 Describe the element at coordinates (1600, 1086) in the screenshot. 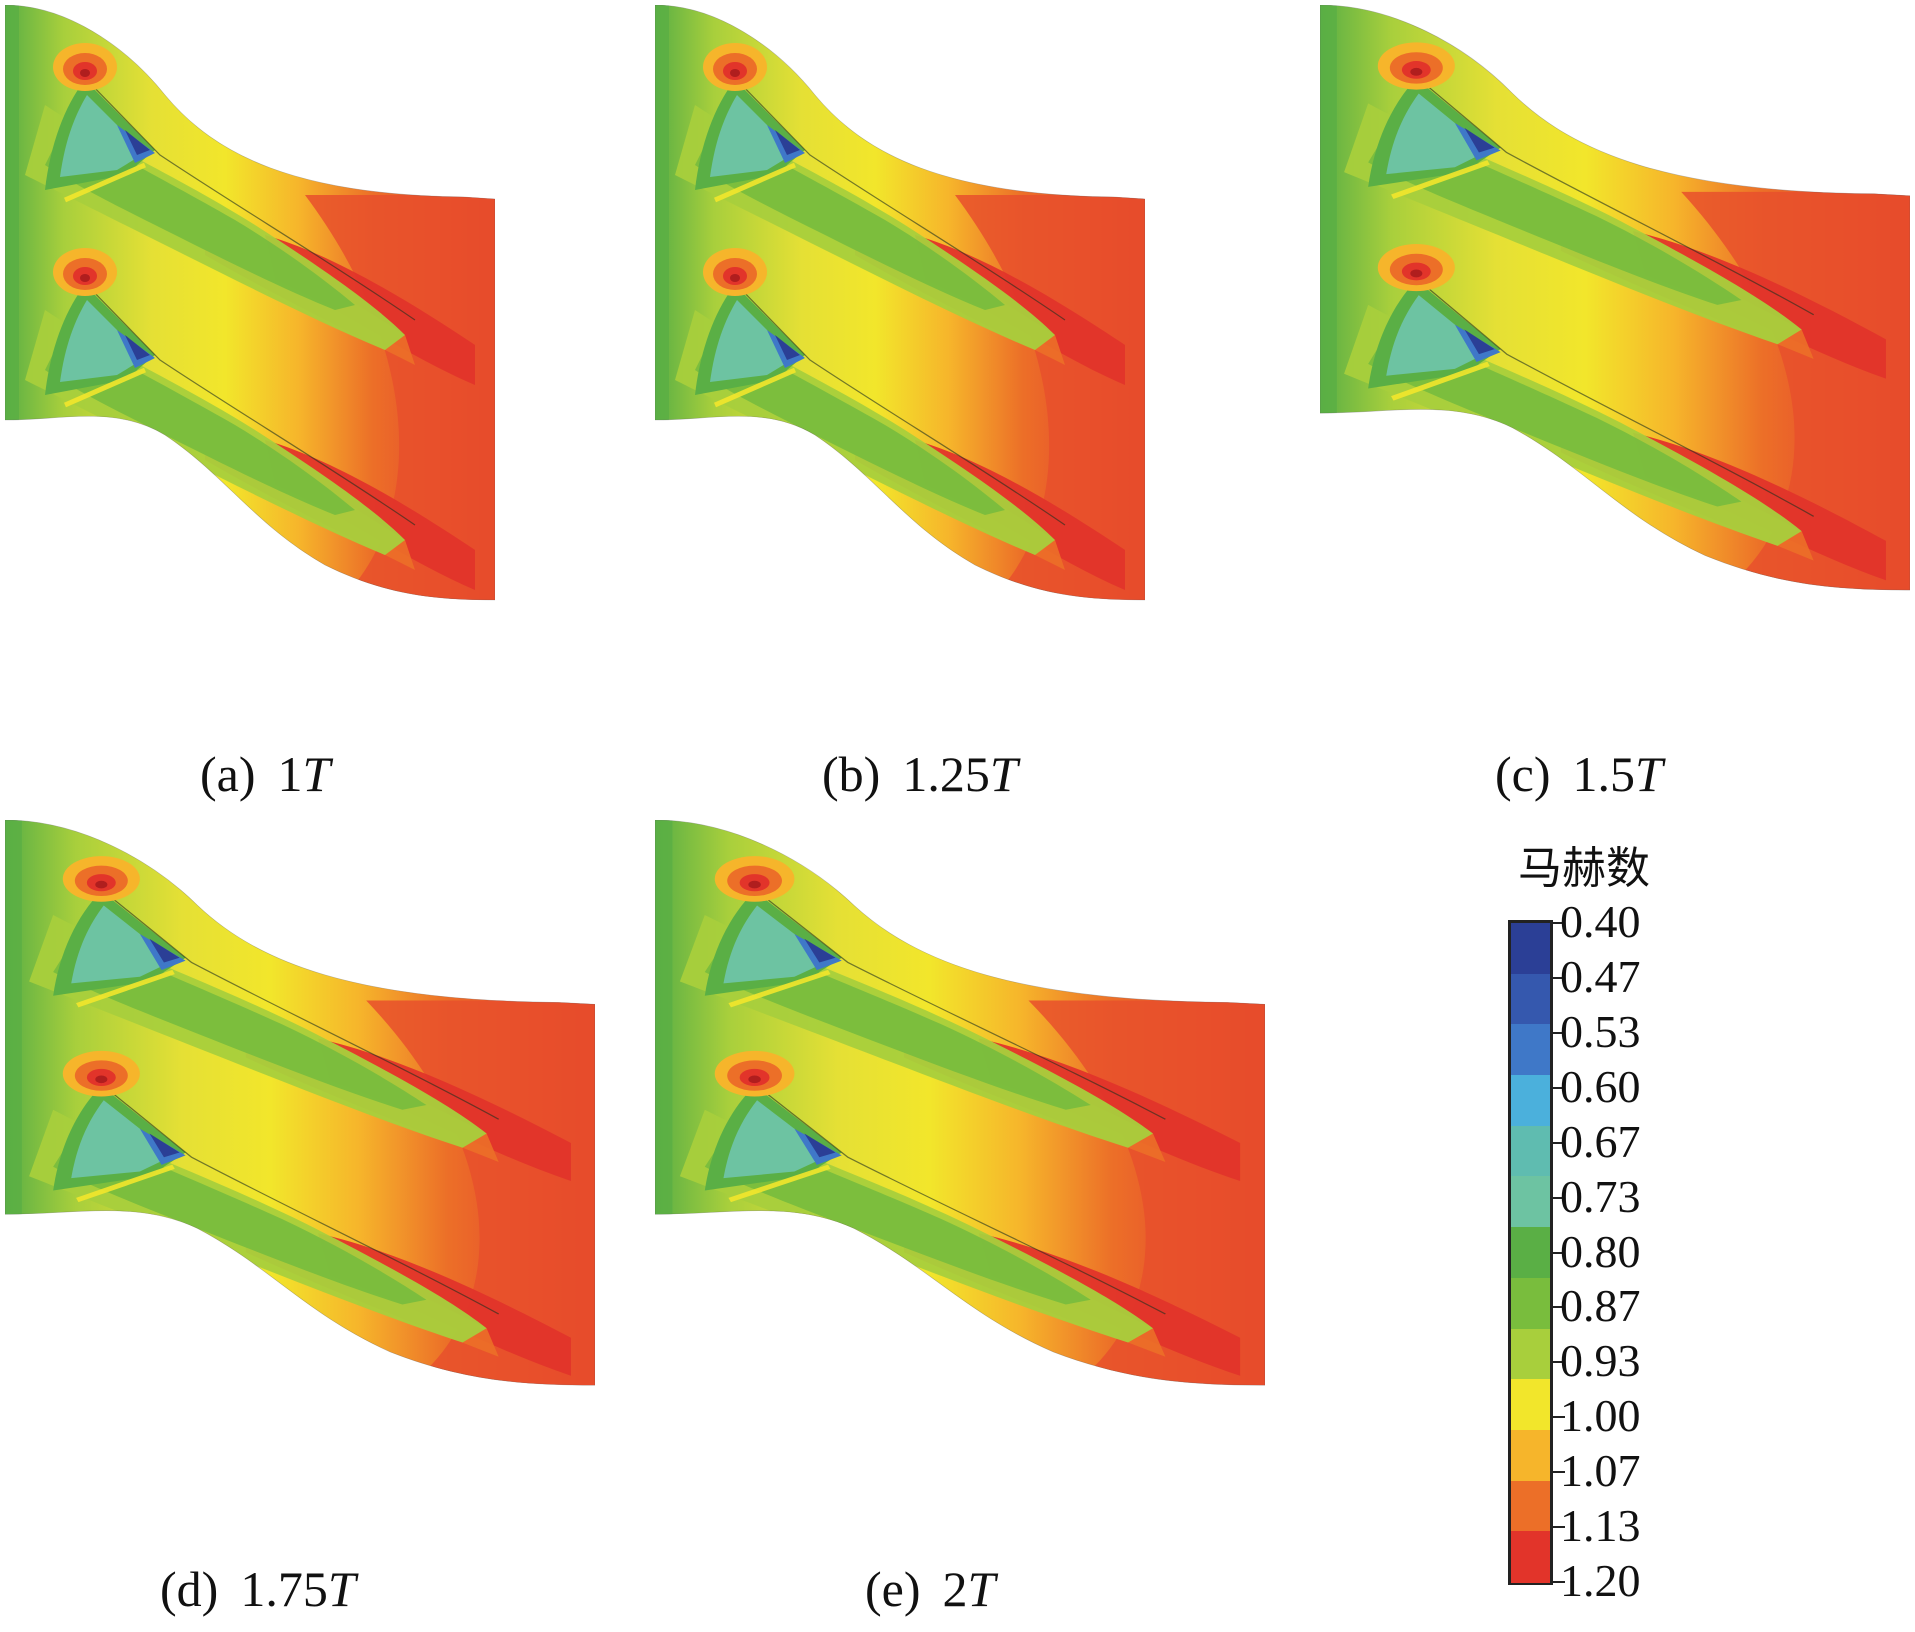

I see `colorbar-tick-label: 0.60` at that location.